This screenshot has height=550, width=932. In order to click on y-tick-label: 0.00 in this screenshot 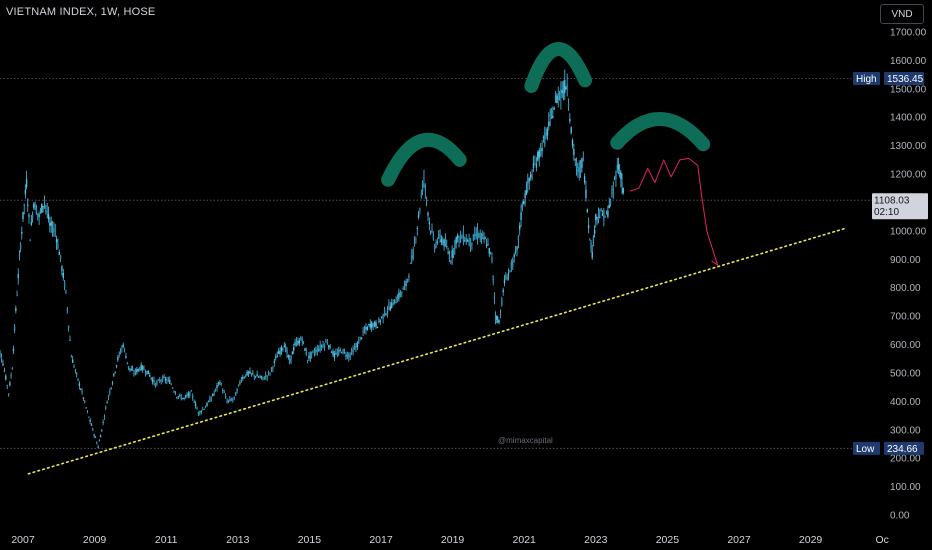, I will do `click(900, 516)`.